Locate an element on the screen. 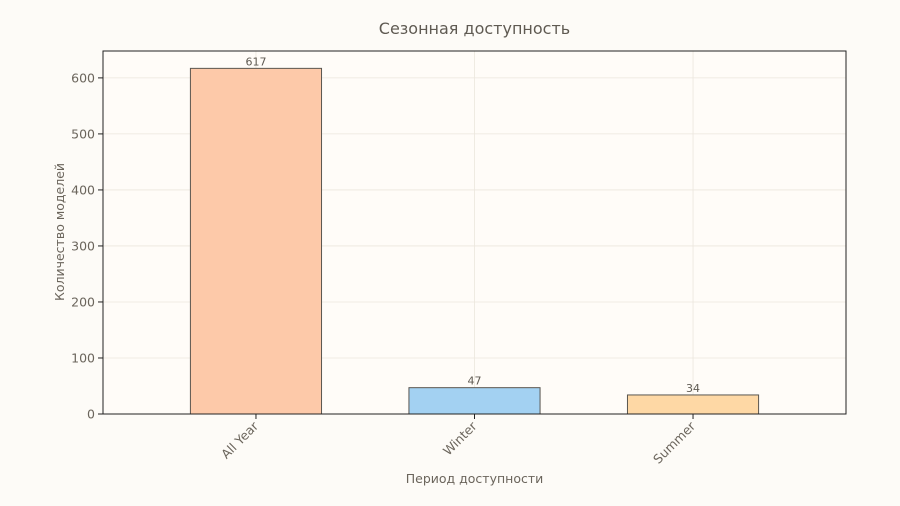 The width and height of the screenshot is (900, 506). y-tick-label: 200 is located at coordinates (83, 301).